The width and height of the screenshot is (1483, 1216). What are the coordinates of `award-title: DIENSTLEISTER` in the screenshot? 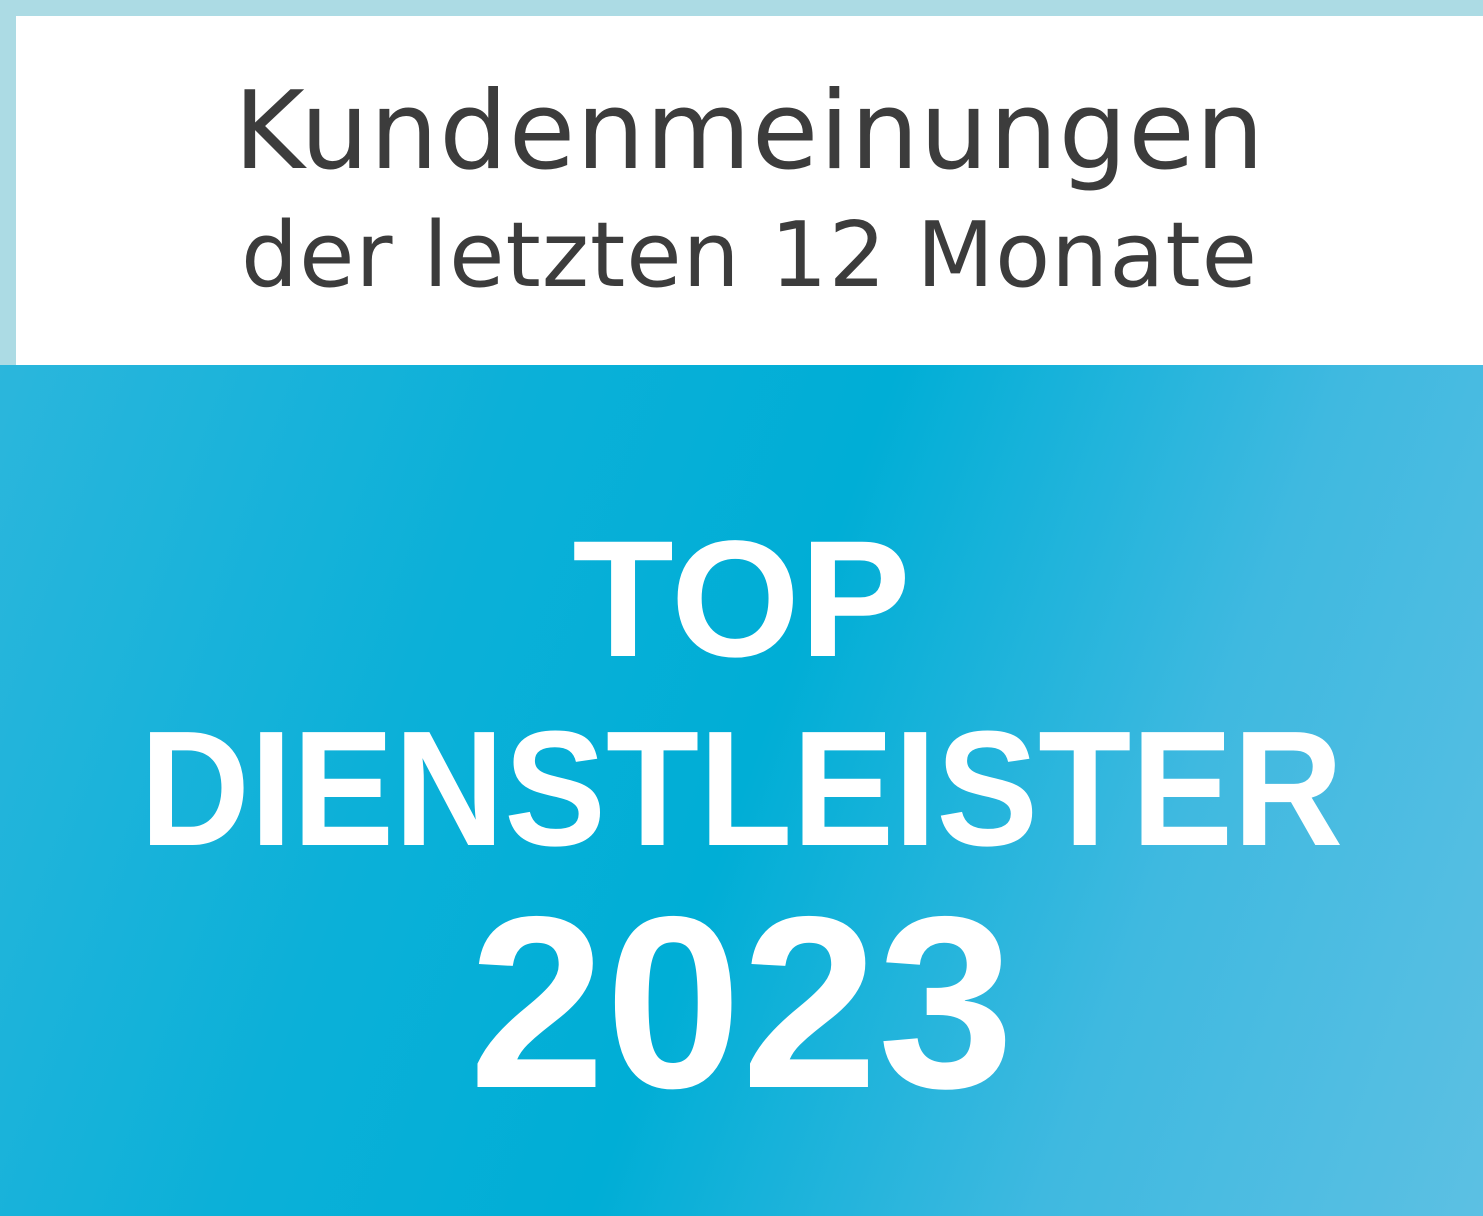 It's located at (741, 788).